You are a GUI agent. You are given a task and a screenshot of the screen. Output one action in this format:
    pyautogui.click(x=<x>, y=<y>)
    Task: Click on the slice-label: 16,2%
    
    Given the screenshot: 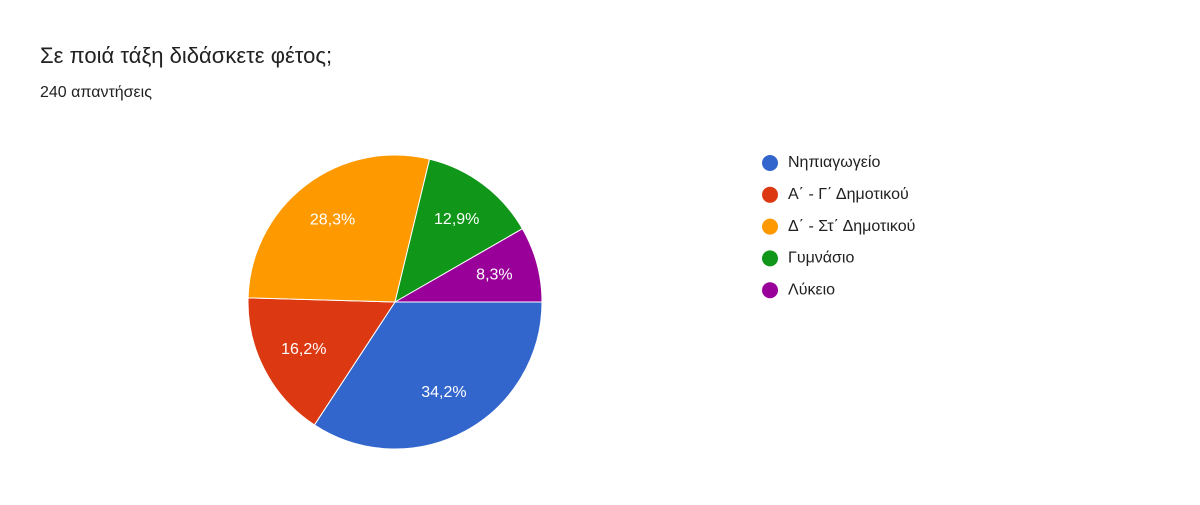 What is the action you would take?
    pyautogui.click(x=303, y=349)
    